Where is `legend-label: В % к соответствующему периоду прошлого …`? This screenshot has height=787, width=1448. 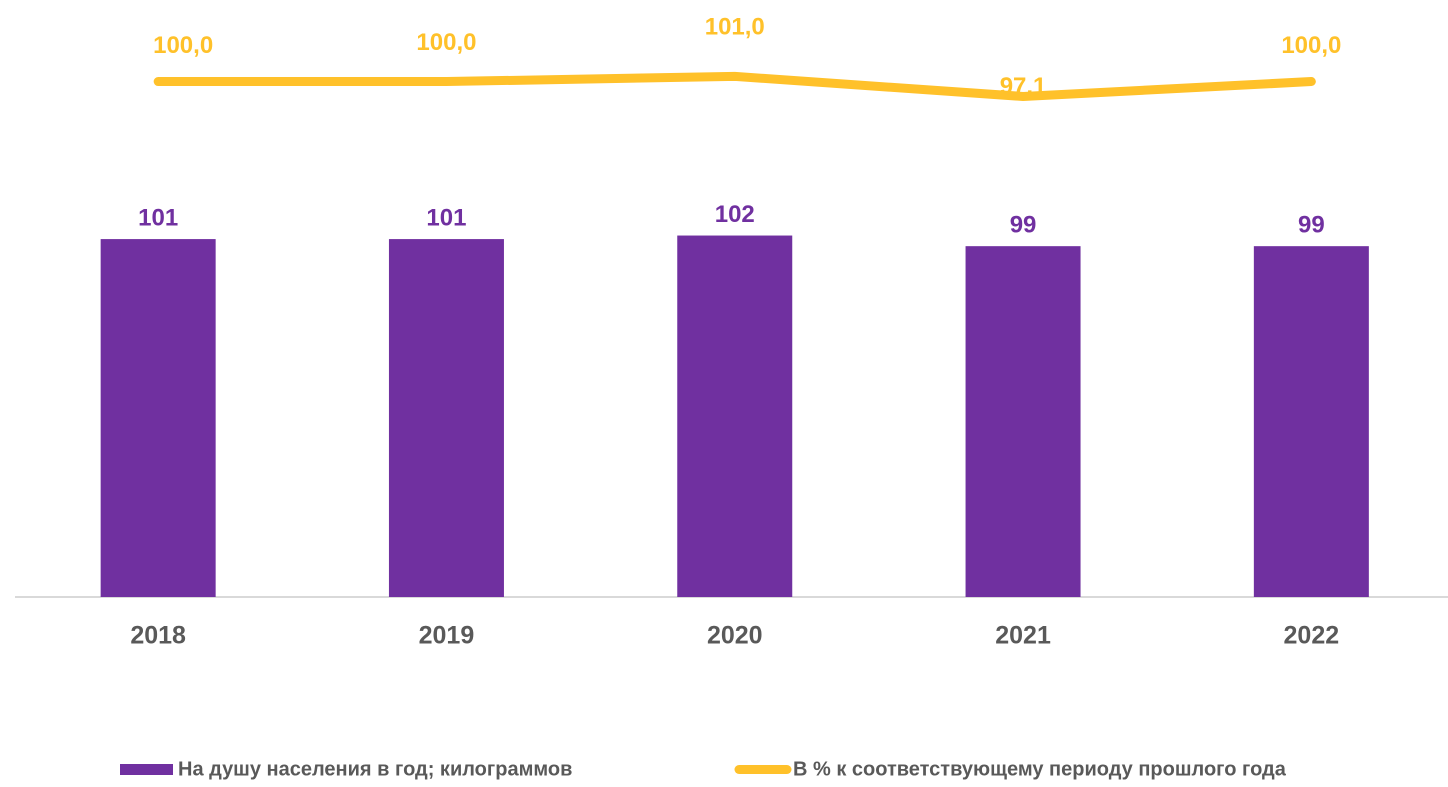 legend-label: В % к соответствующему периоду прошлого … is located at coordinates (1040, 769).